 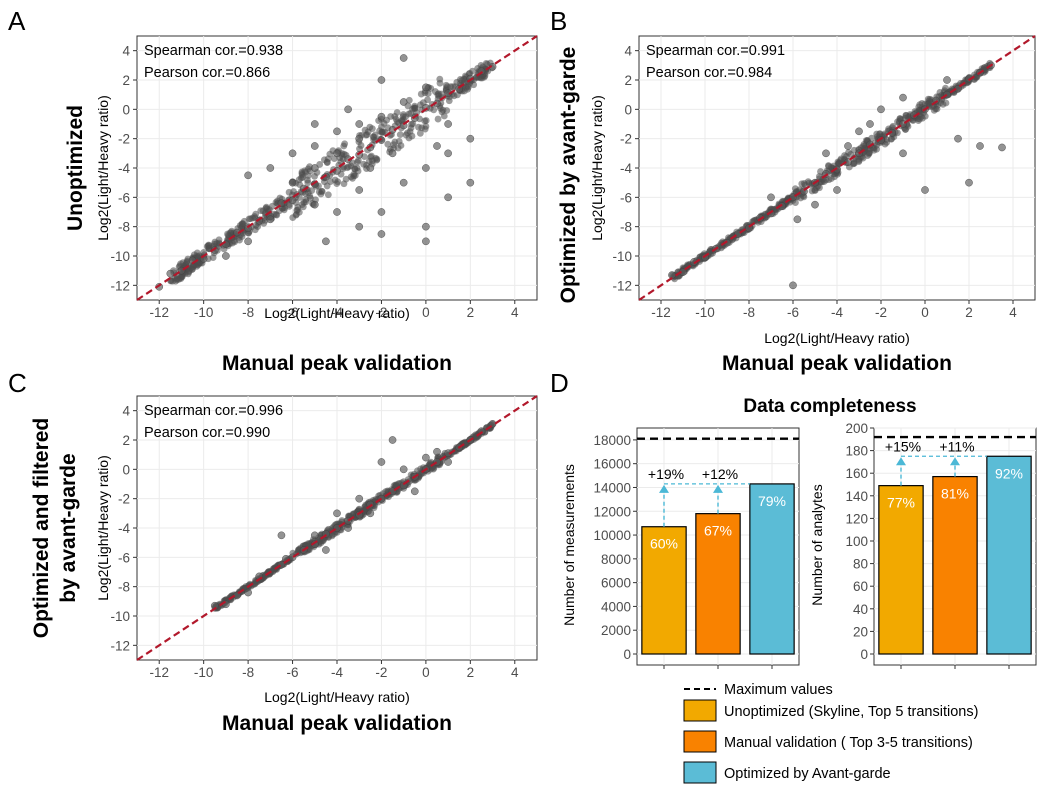 I want to click on pearson-label-c: Pearson cor.=0.990, so click(x=207, y=433).